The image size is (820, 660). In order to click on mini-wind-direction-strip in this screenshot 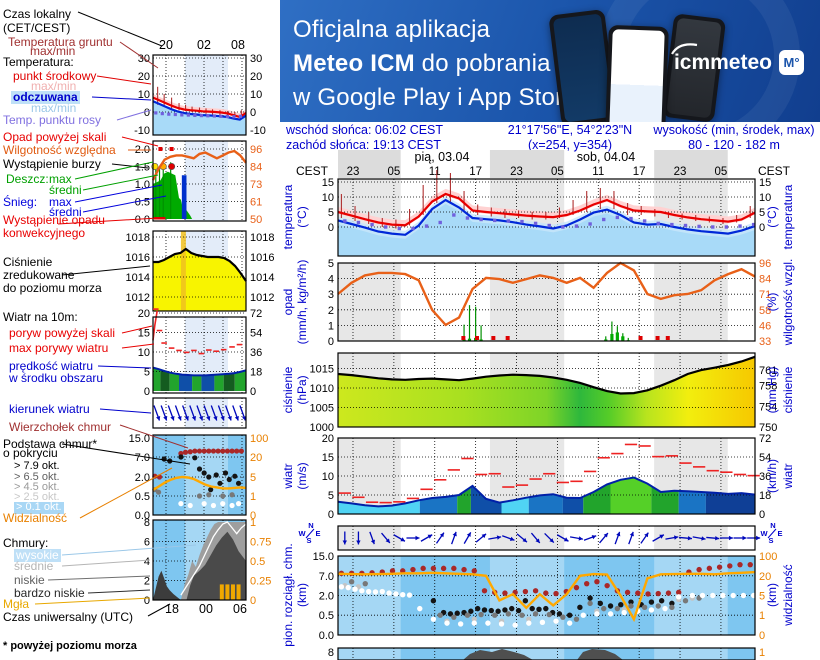, I will do `click(199, 413)`.